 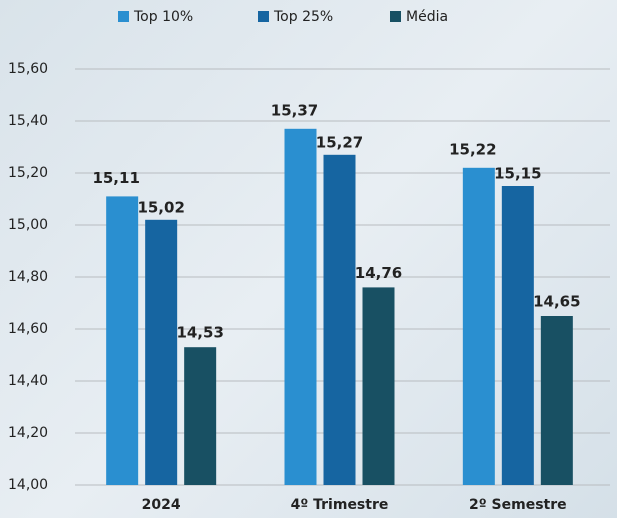 I want to click on data-label: 15,15, so click(x=517, y=174).